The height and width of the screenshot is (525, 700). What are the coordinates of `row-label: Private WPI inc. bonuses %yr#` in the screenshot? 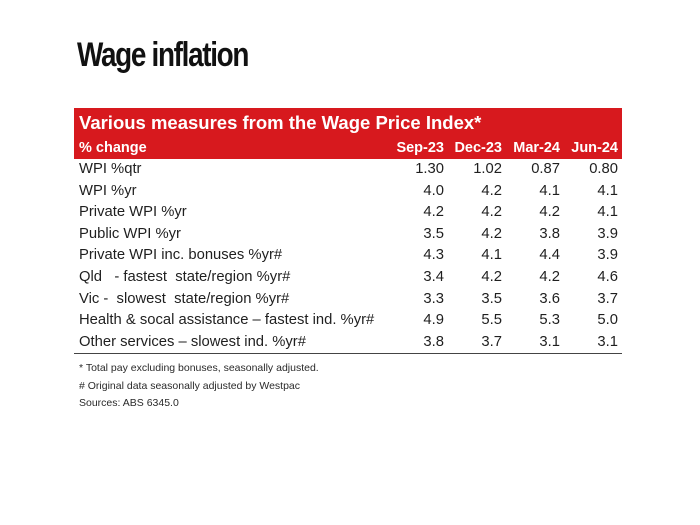 It's located at (181, 255).